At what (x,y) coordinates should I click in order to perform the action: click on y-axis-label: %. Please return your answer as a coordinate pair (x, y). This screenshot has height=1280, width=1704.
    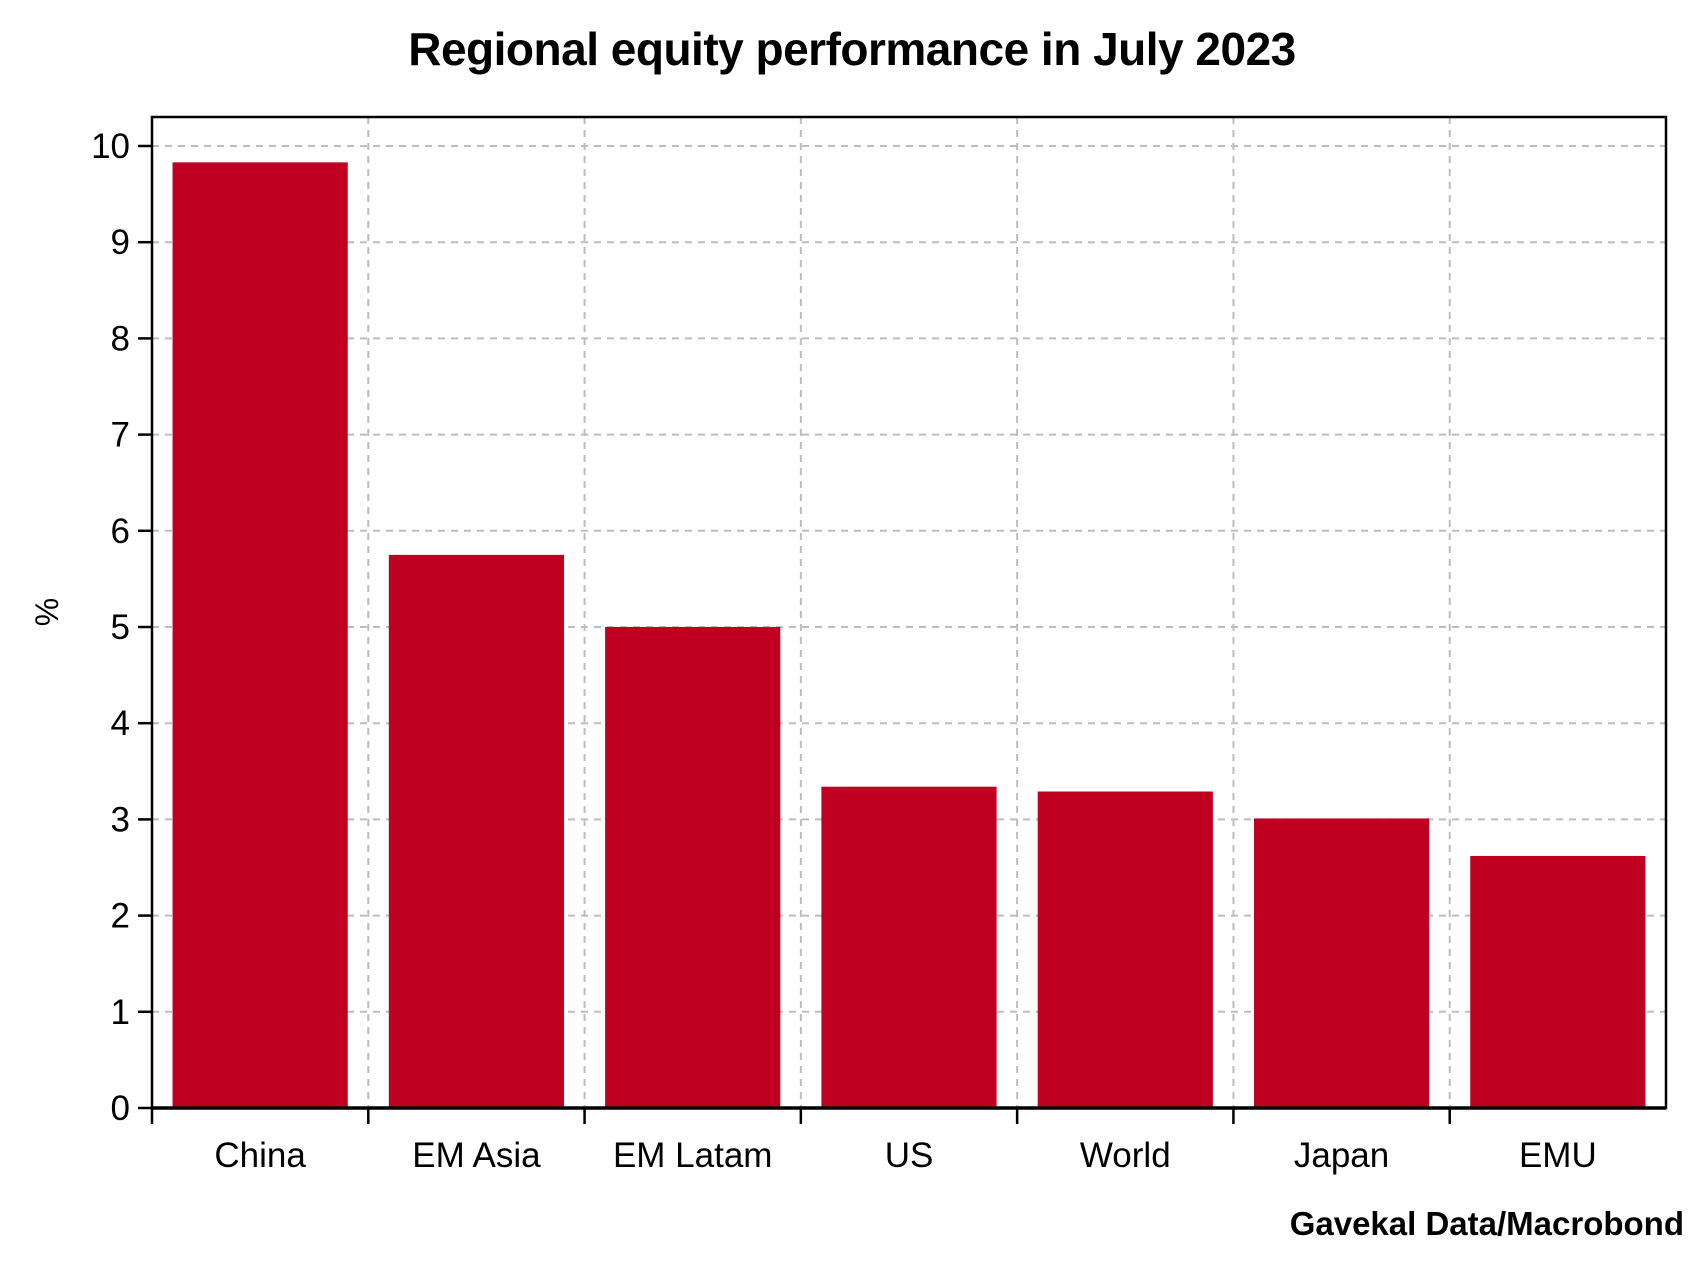
    Looking at the image, I should click on (47, 612).